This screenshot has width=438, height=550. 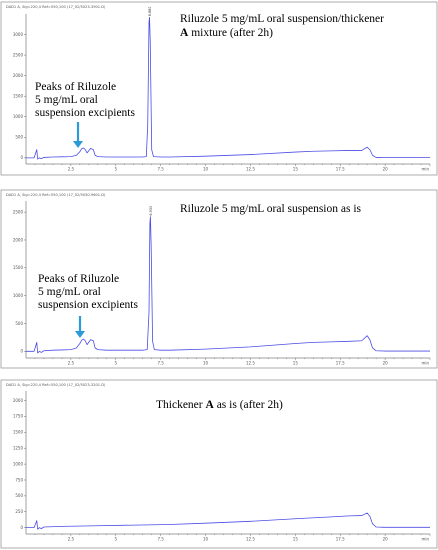 What do you see at coordinates (19, 511) in the screenshot?
I see `y-tick-label: 250` at bounding box center [19, 511].